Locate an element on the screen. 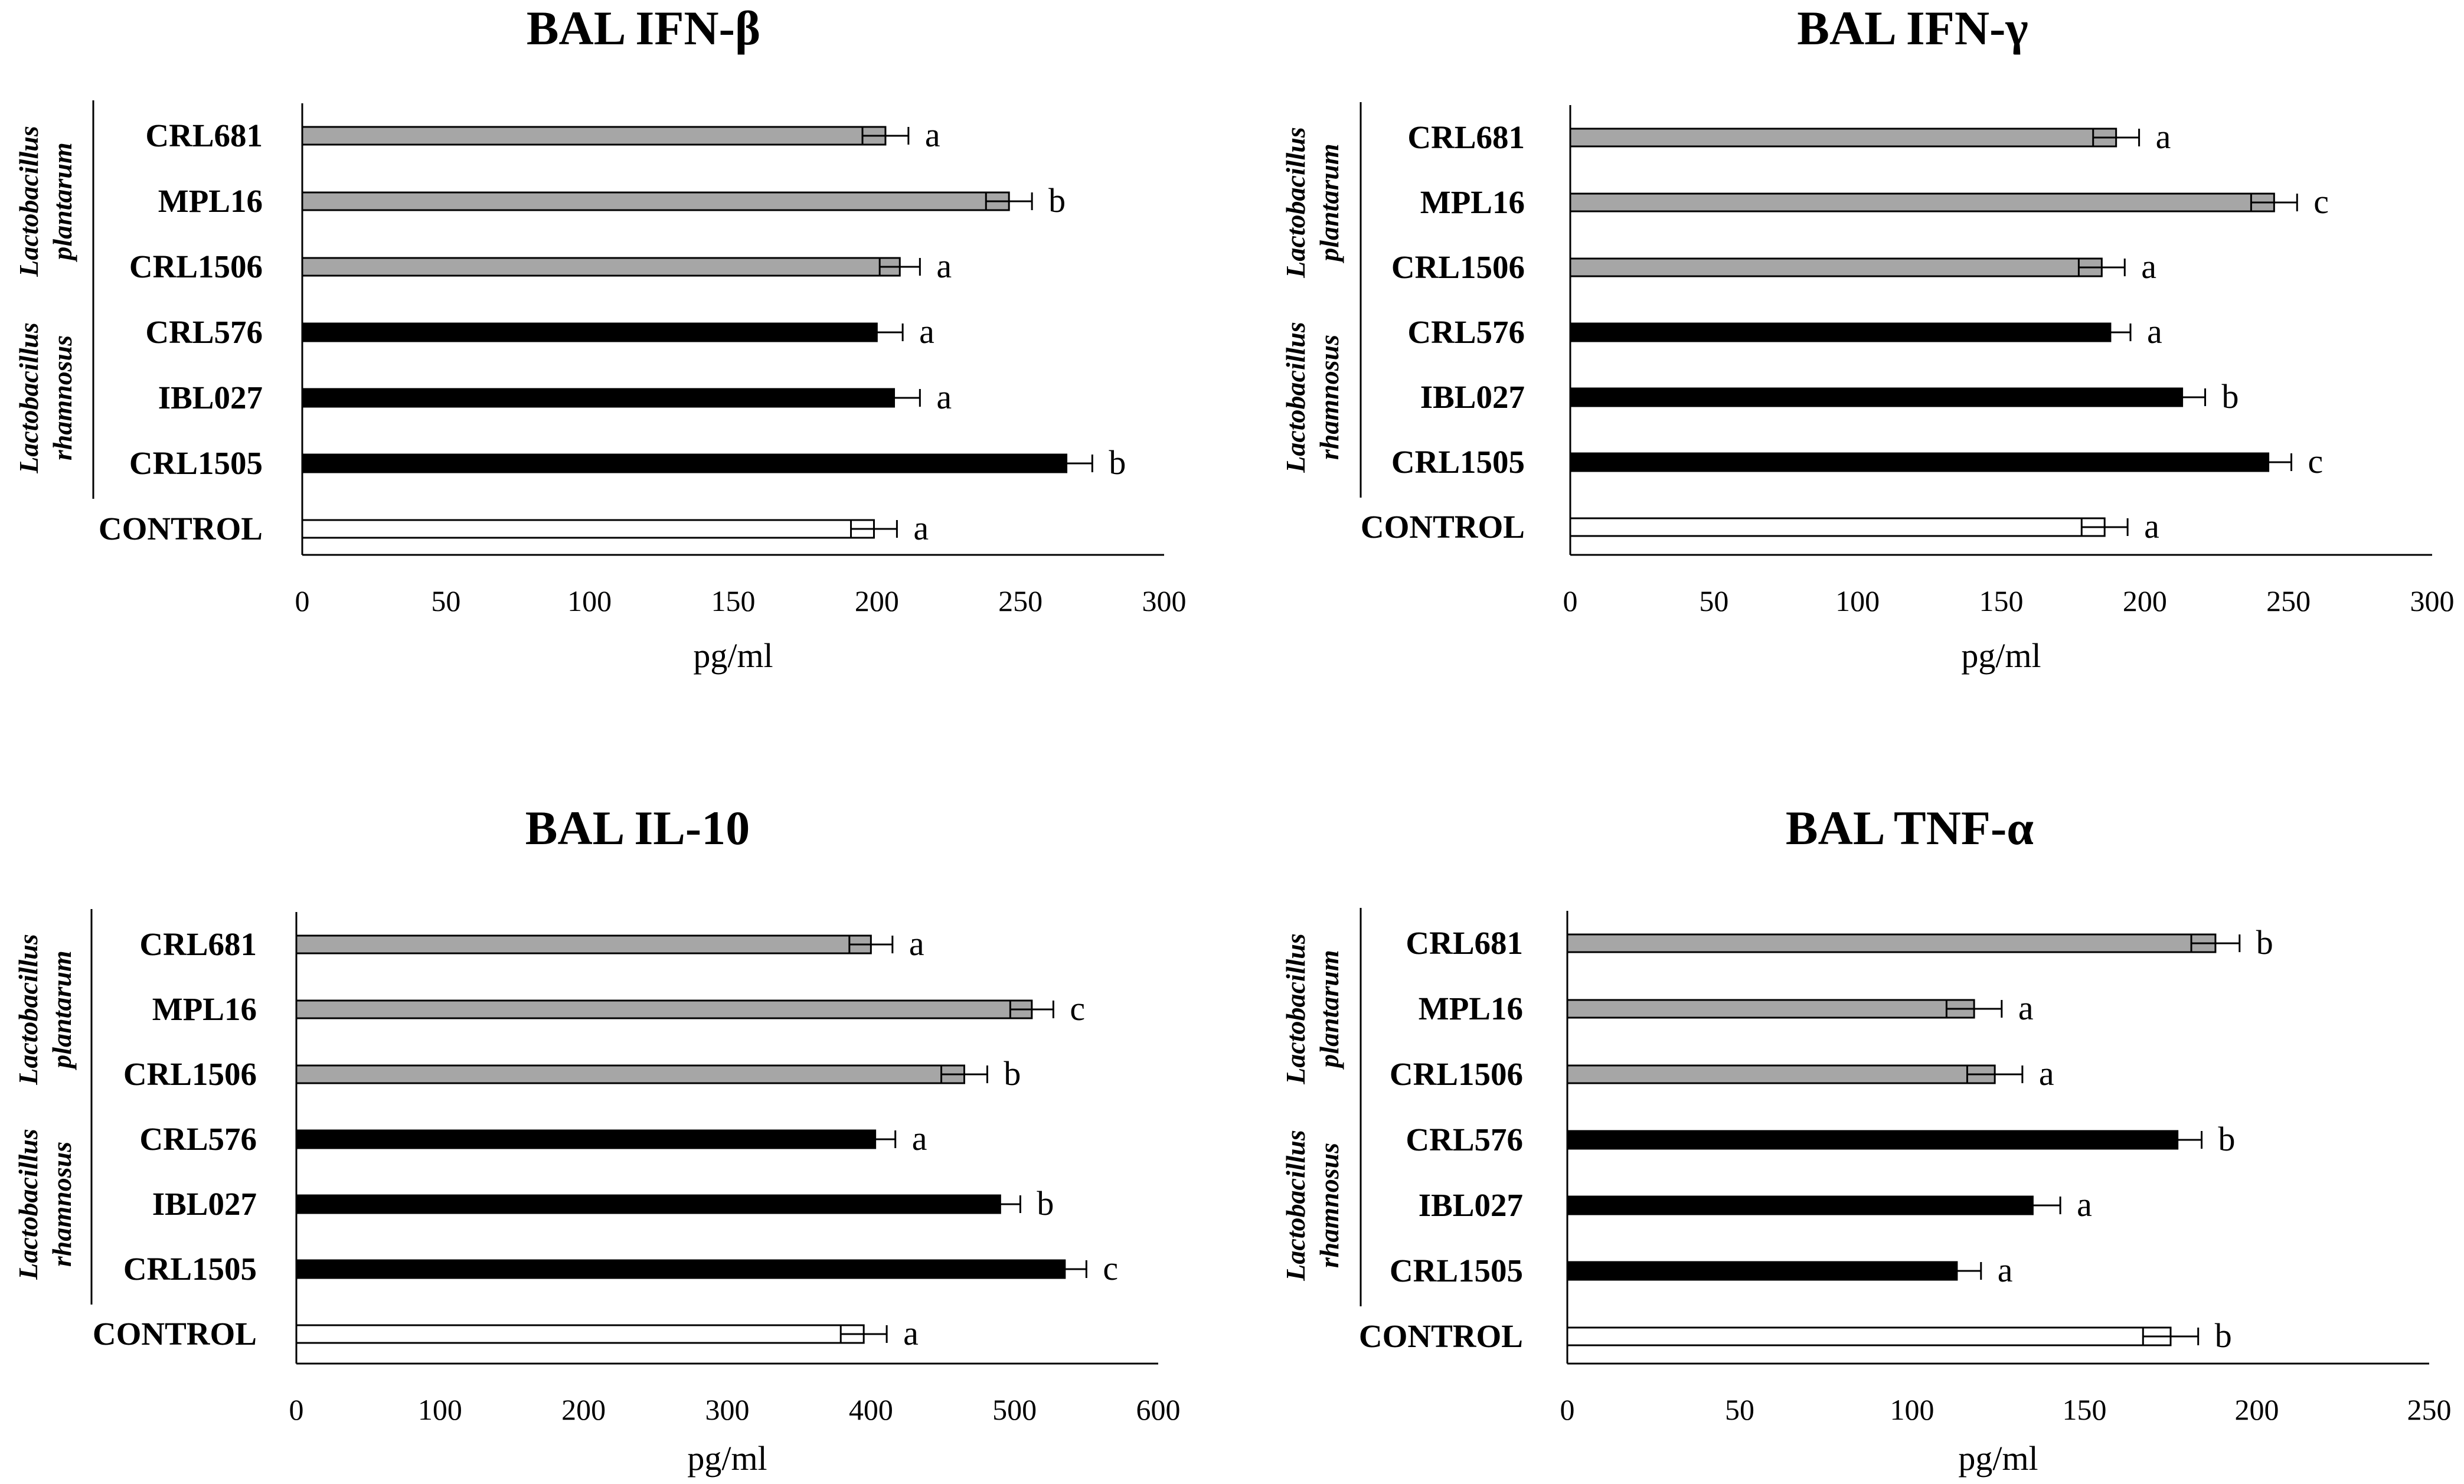 The height and width of the screenshot is (1484, 2464). chart1-category-label-crl1506: CRL1506 is located at coordinates (196, 267).